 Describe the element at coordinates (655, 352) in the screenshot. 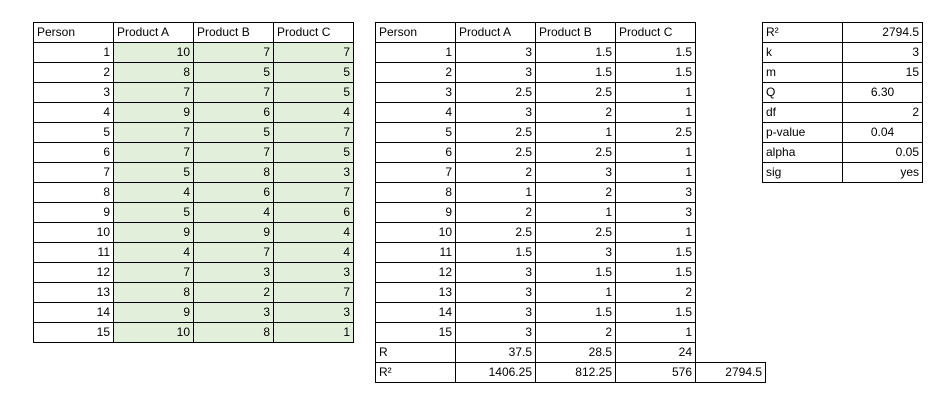

I see `total-cell: 24` at that location.